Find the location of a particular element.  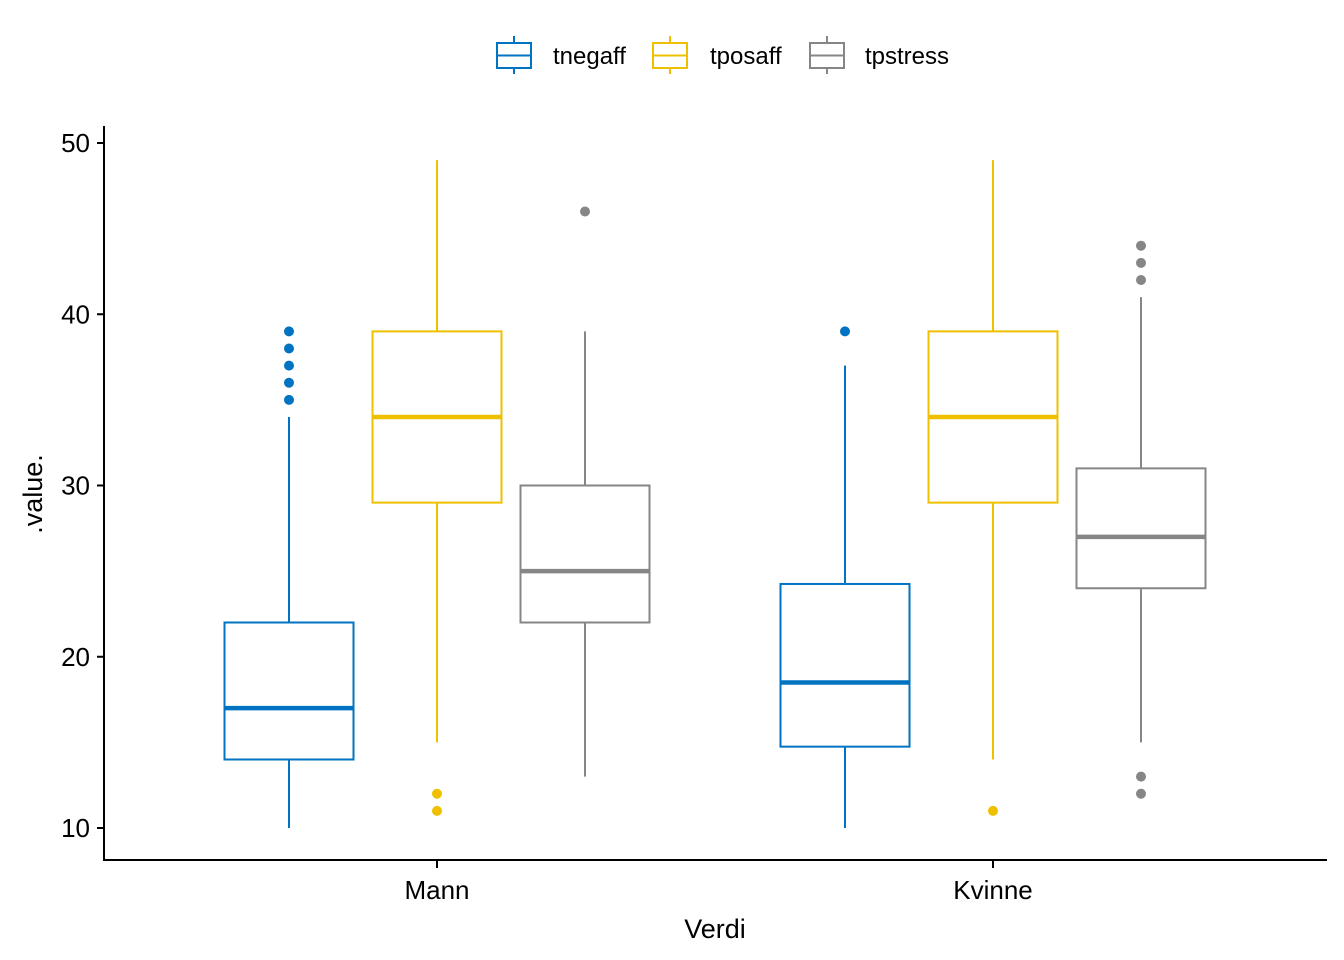

box-tnegaff-mann is located at coordinates (289, 577).